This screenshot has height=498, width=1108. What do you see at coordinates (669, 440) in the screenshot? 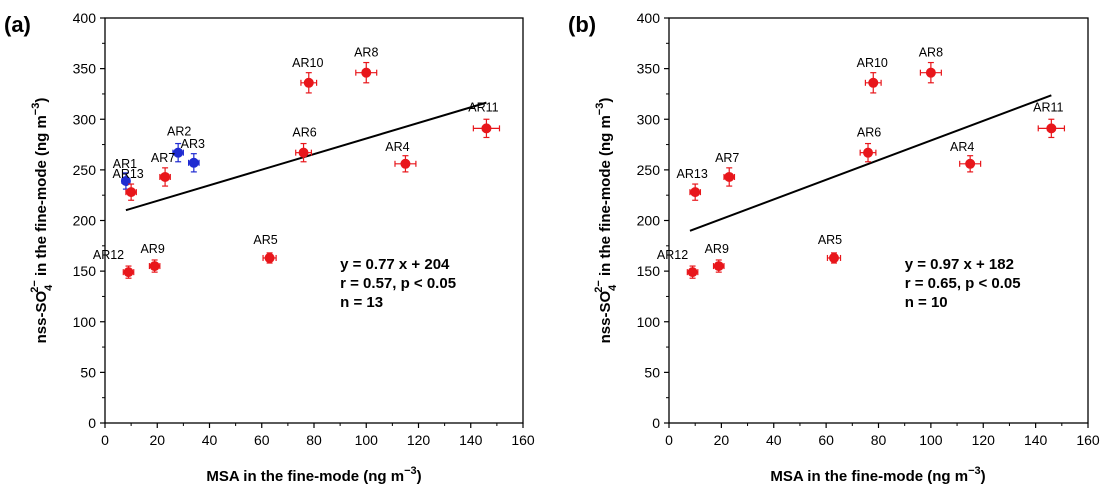
I see `panel-b-x-tick-label: 0` at bounding box center [669, 440].